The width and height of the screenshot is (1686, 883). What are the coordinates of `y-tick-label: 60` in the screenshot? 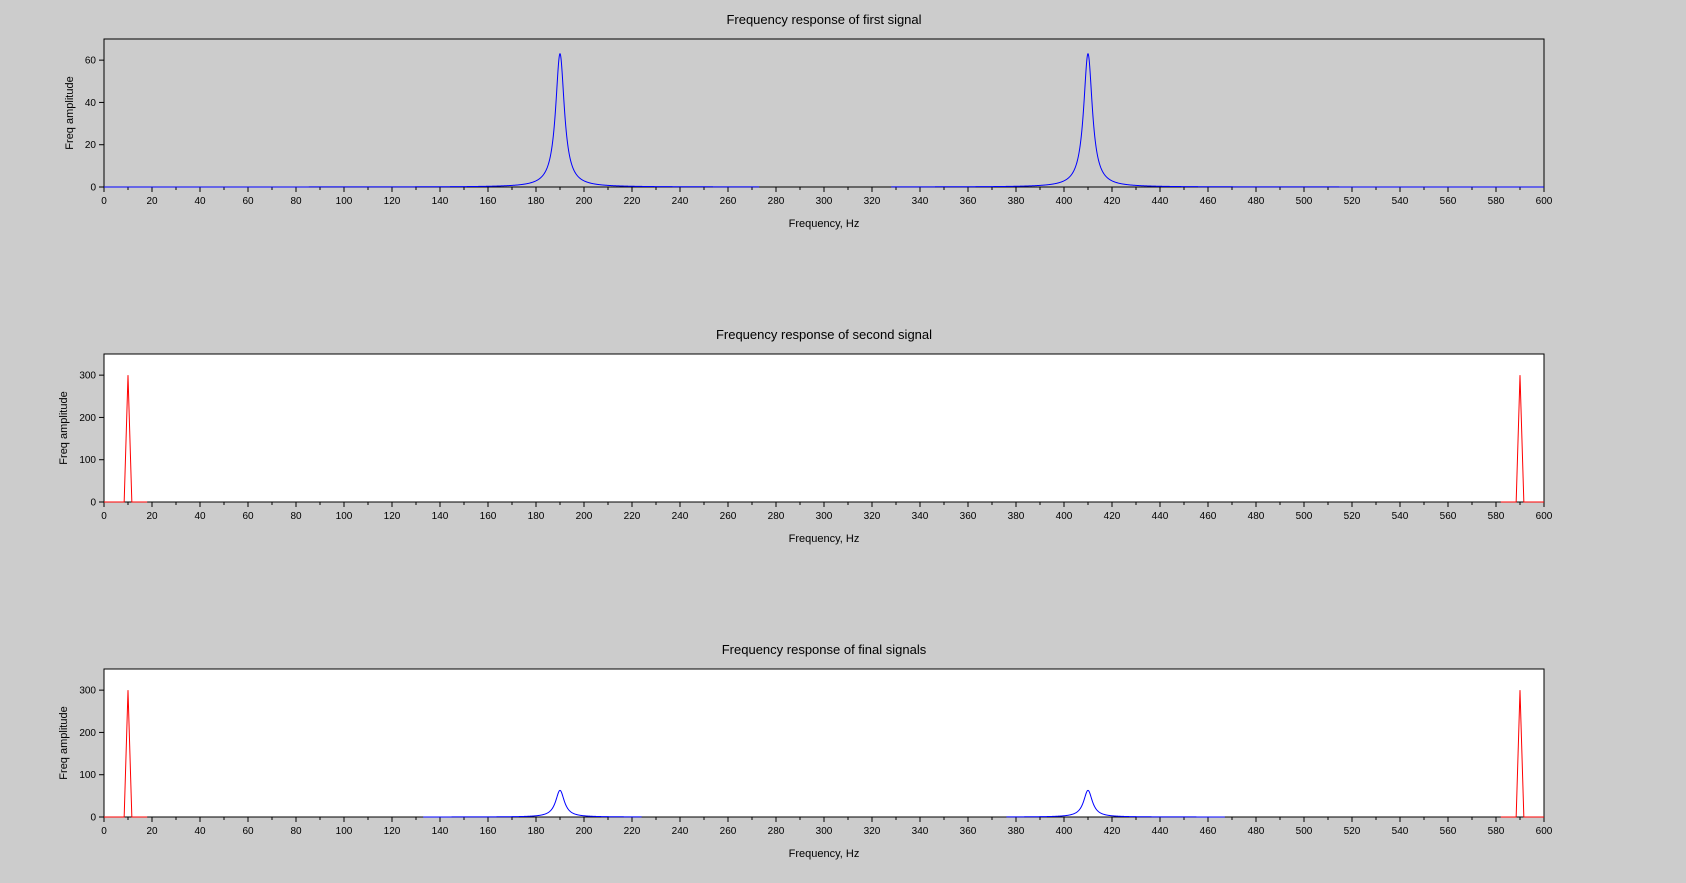 It's located at (91, 61).